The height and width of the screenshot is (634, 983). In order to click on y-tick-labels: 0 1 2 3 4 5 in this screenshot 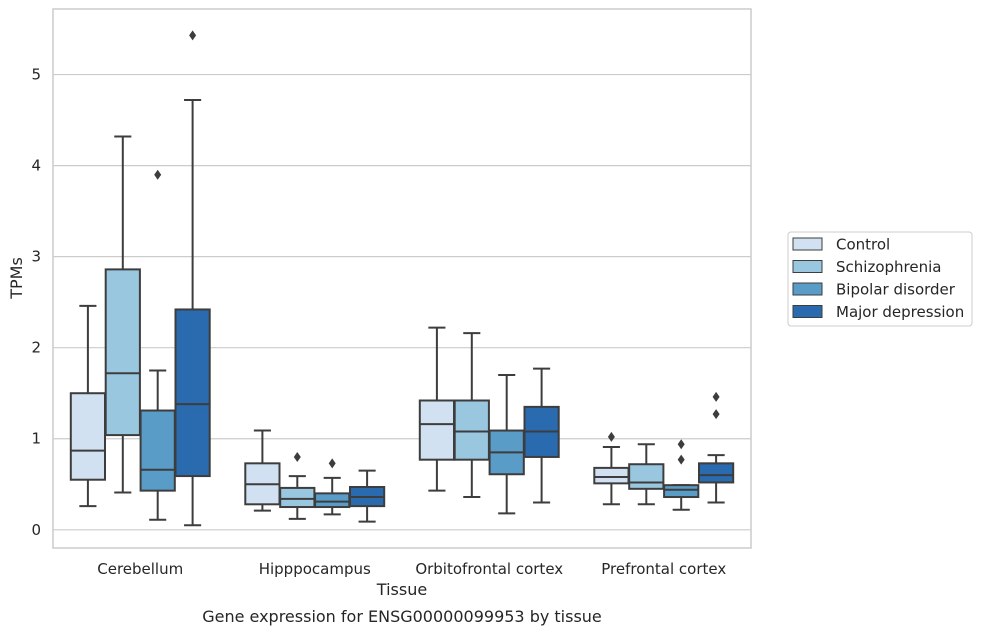, I will do `click(36, 302)`.